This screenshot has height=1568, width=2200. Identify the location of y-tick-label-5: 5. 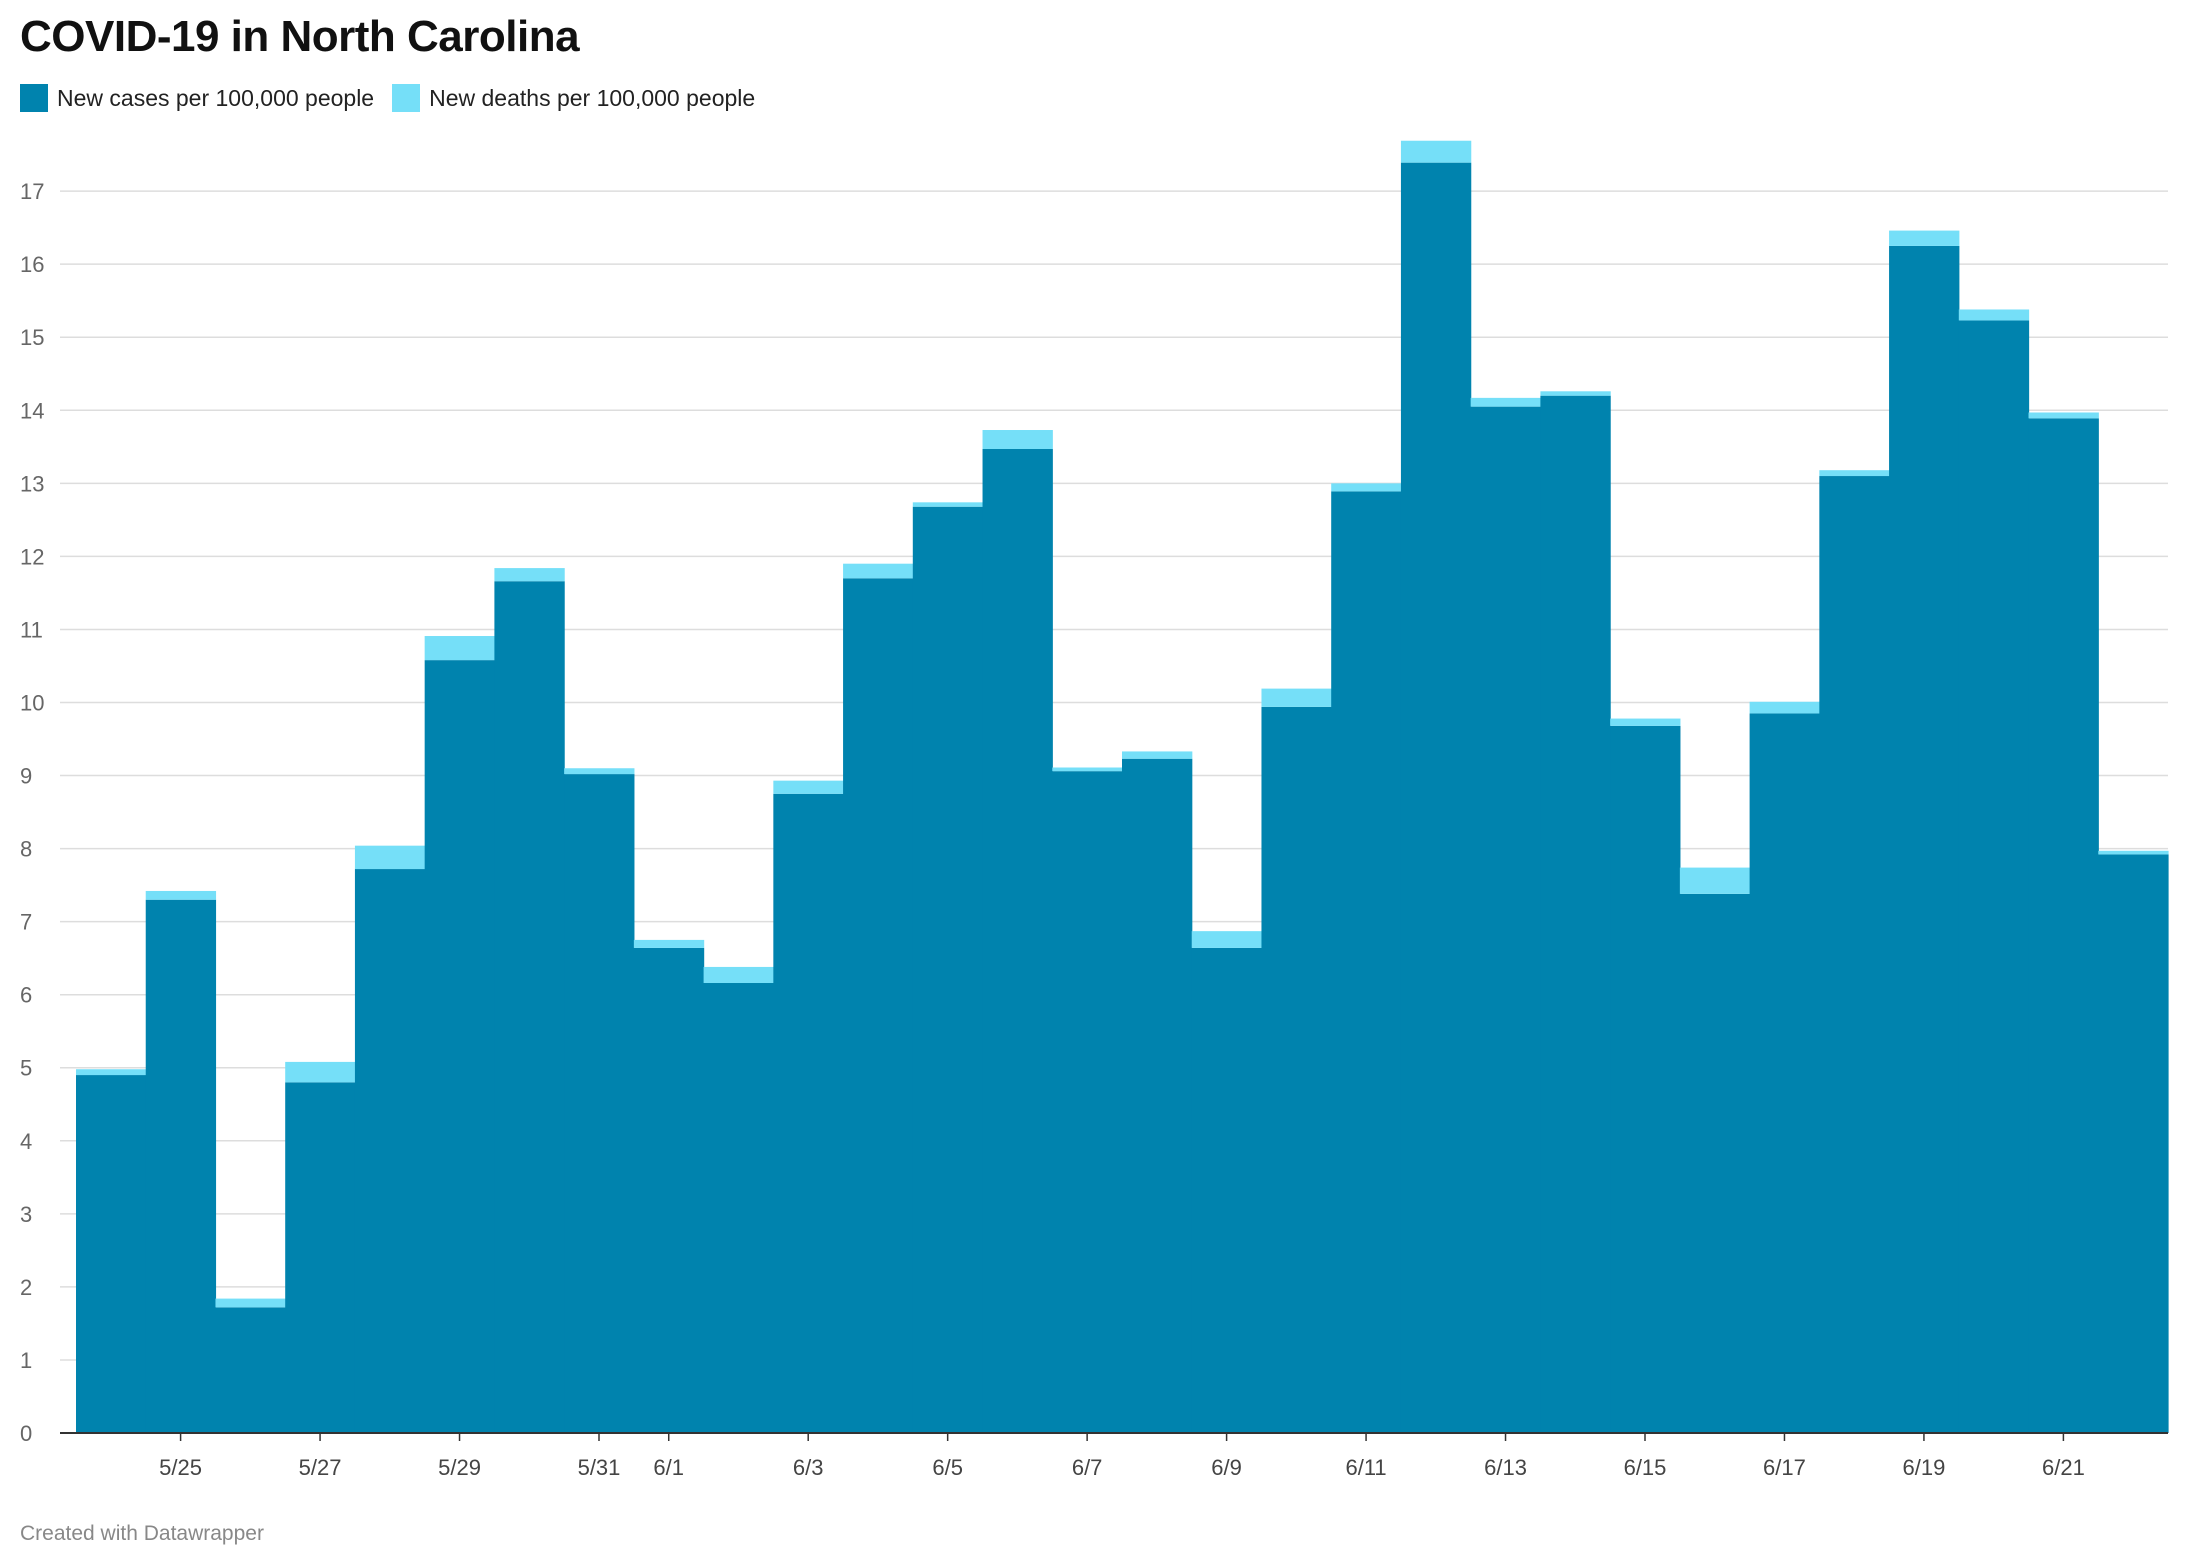
(26, 1068).